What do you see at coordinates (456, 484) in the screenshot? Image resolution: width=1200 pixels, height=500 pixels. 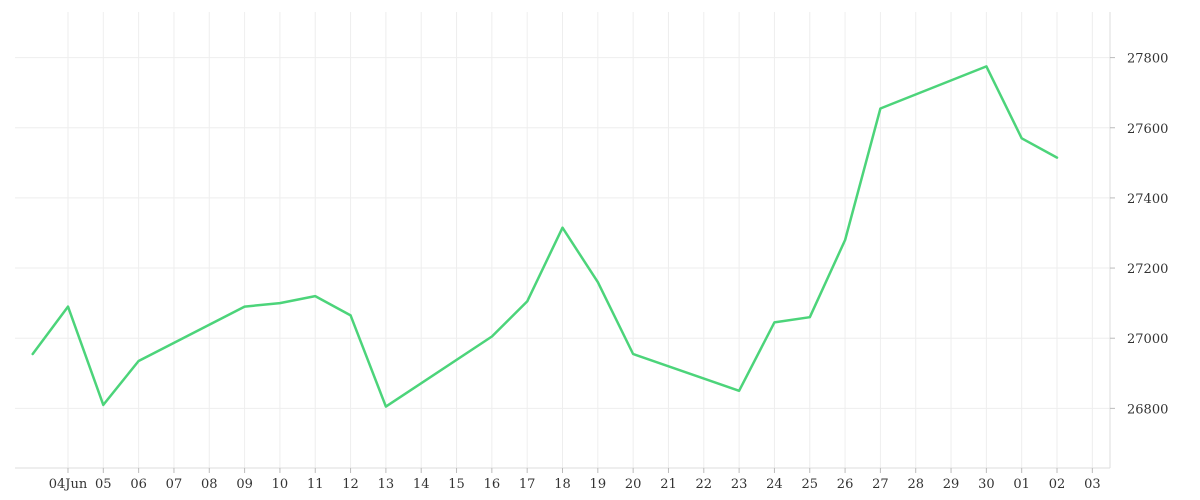 I see `x-tick-label: 15` at bounding box center [456, 484].